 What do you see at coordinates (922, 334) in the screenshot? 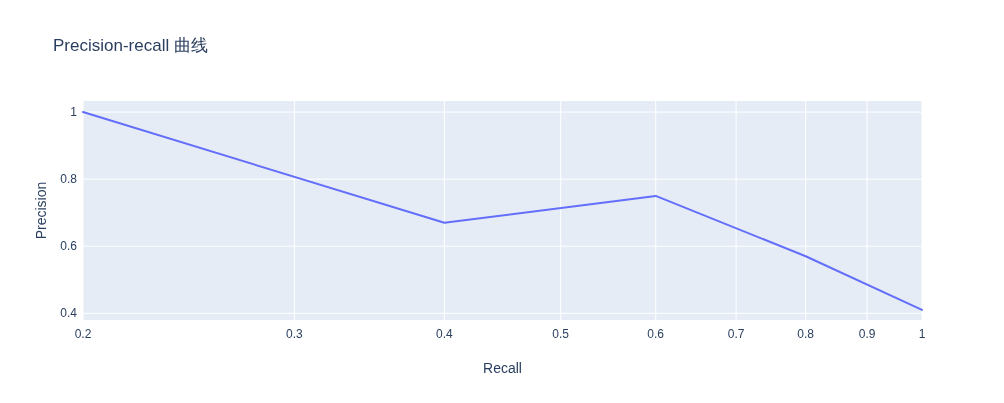
I see `x-tick-label: 1` at bounding box center [922, 334].